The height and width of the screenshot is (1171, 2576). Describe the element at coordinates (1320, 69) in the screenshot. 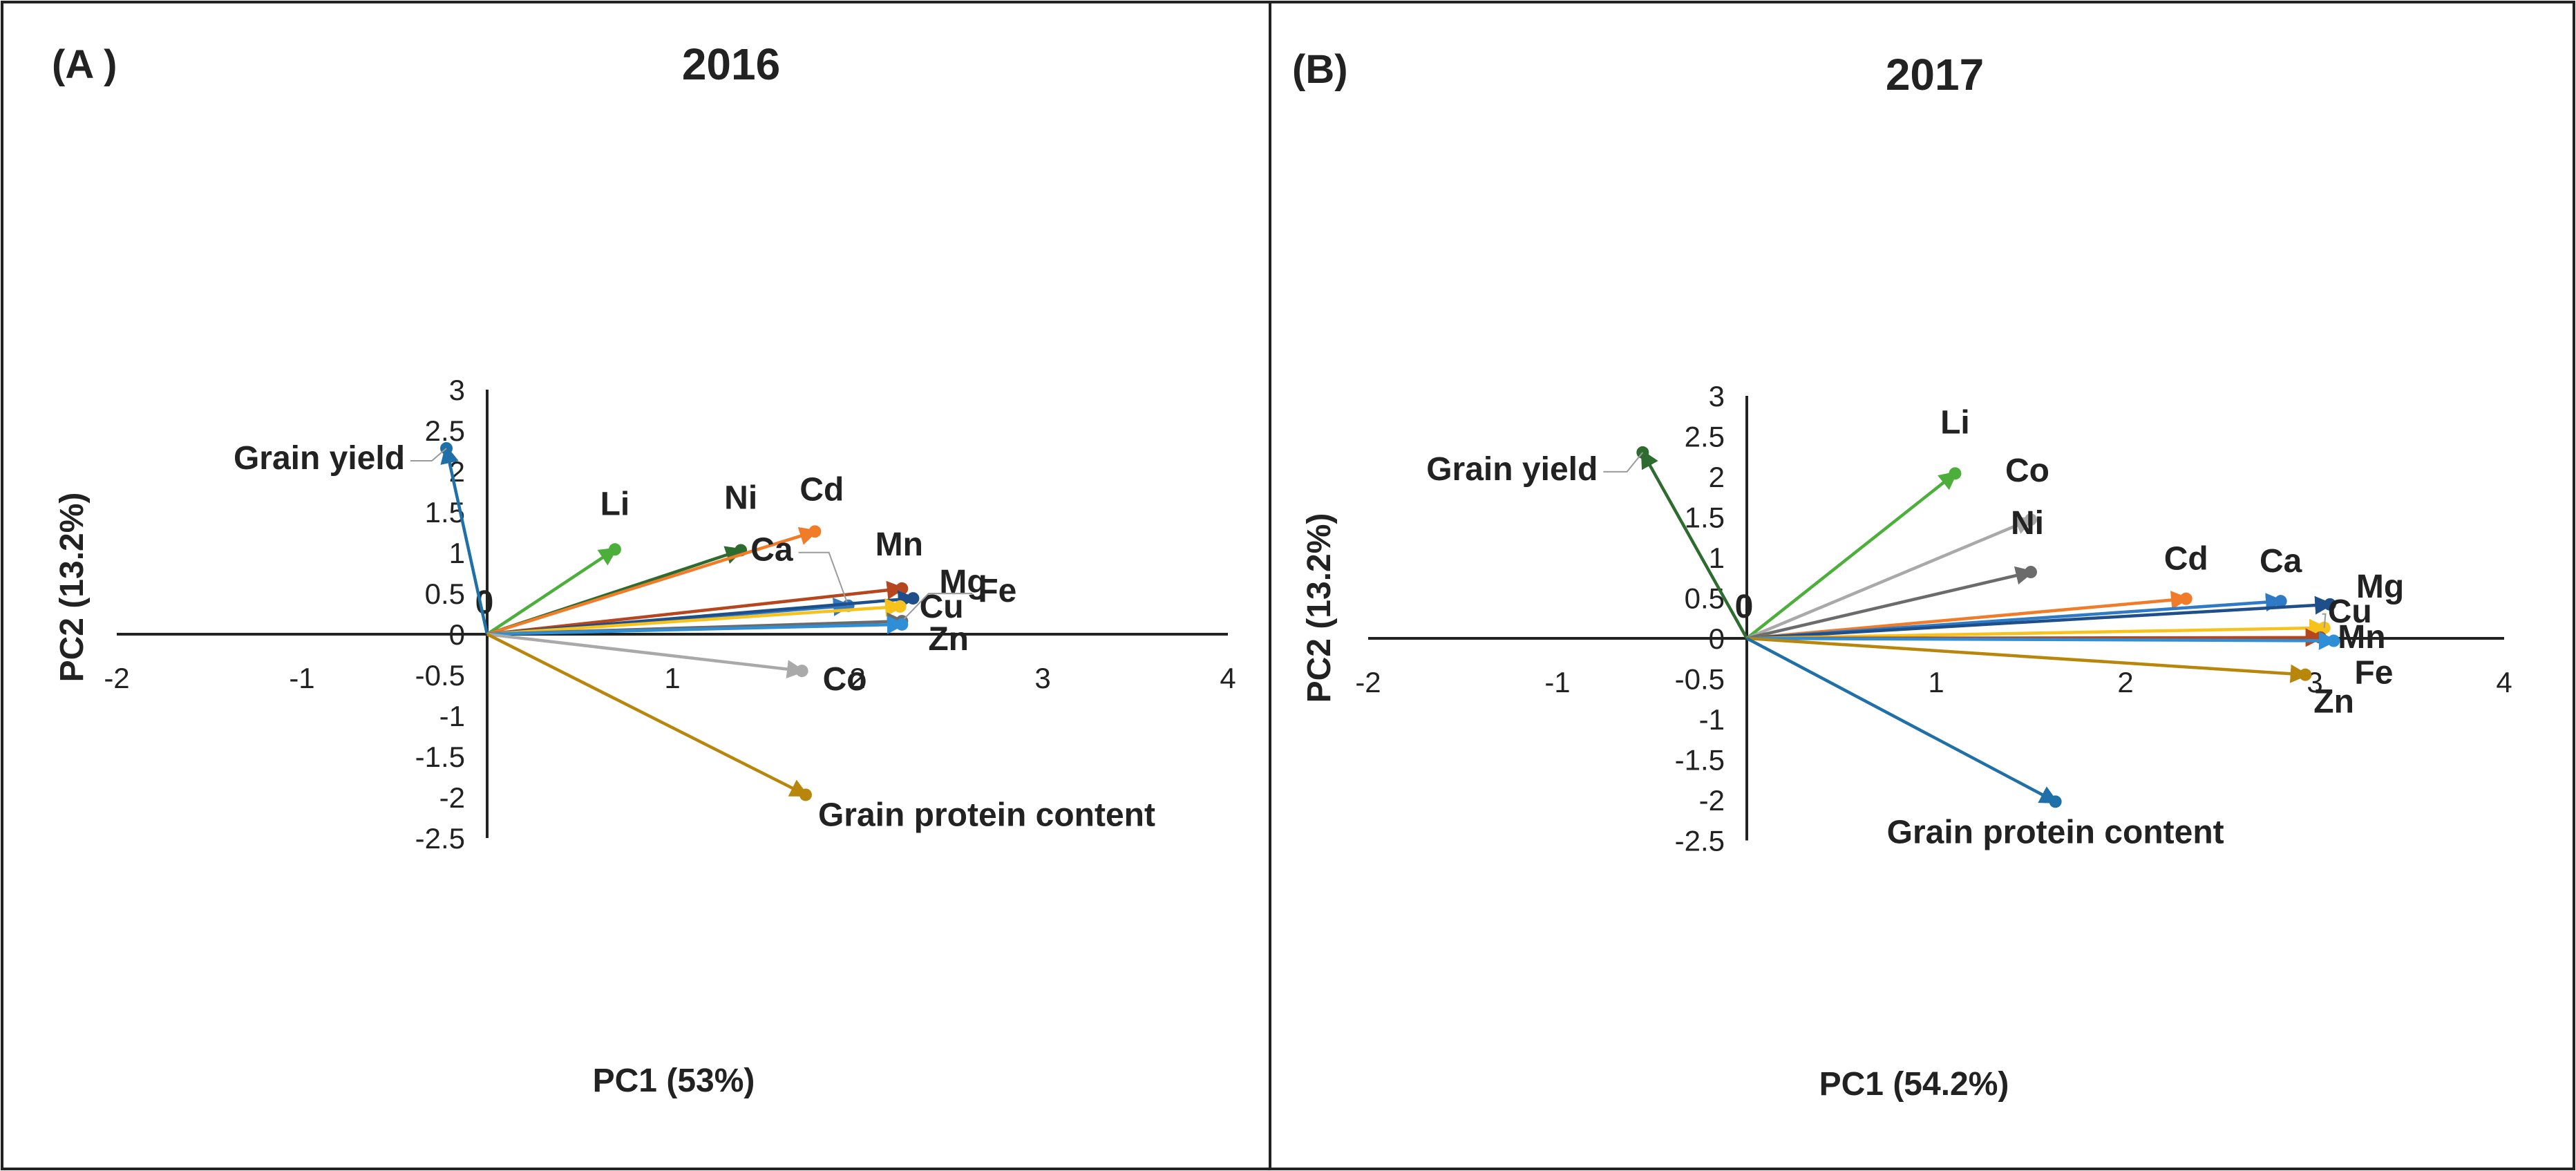

I see `panel-letter-b: (B)` at that location.